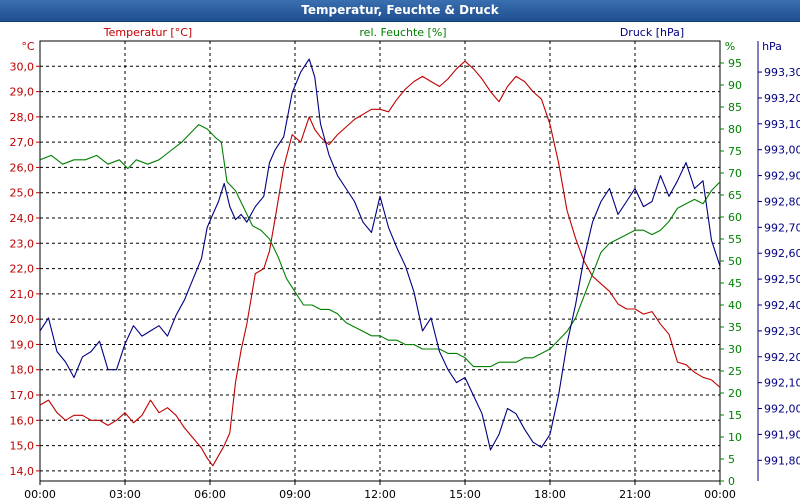 The image size is (800, 500). Describe the element at coordinates (22, 92) in the screenshot. I see `temperature-tick-label: 29,0` at that location.